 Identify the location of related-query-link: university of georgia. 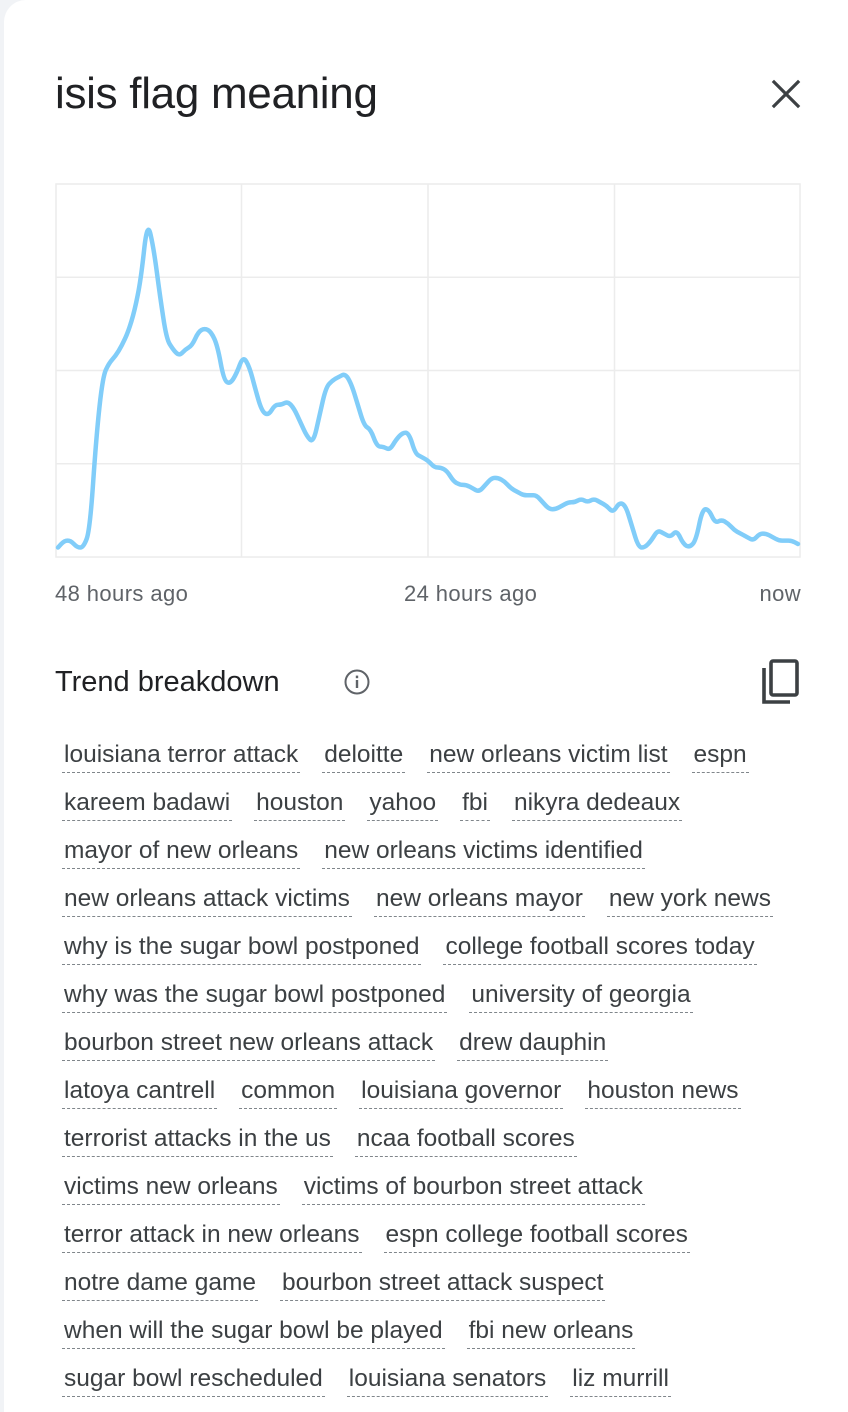
(581, 995).